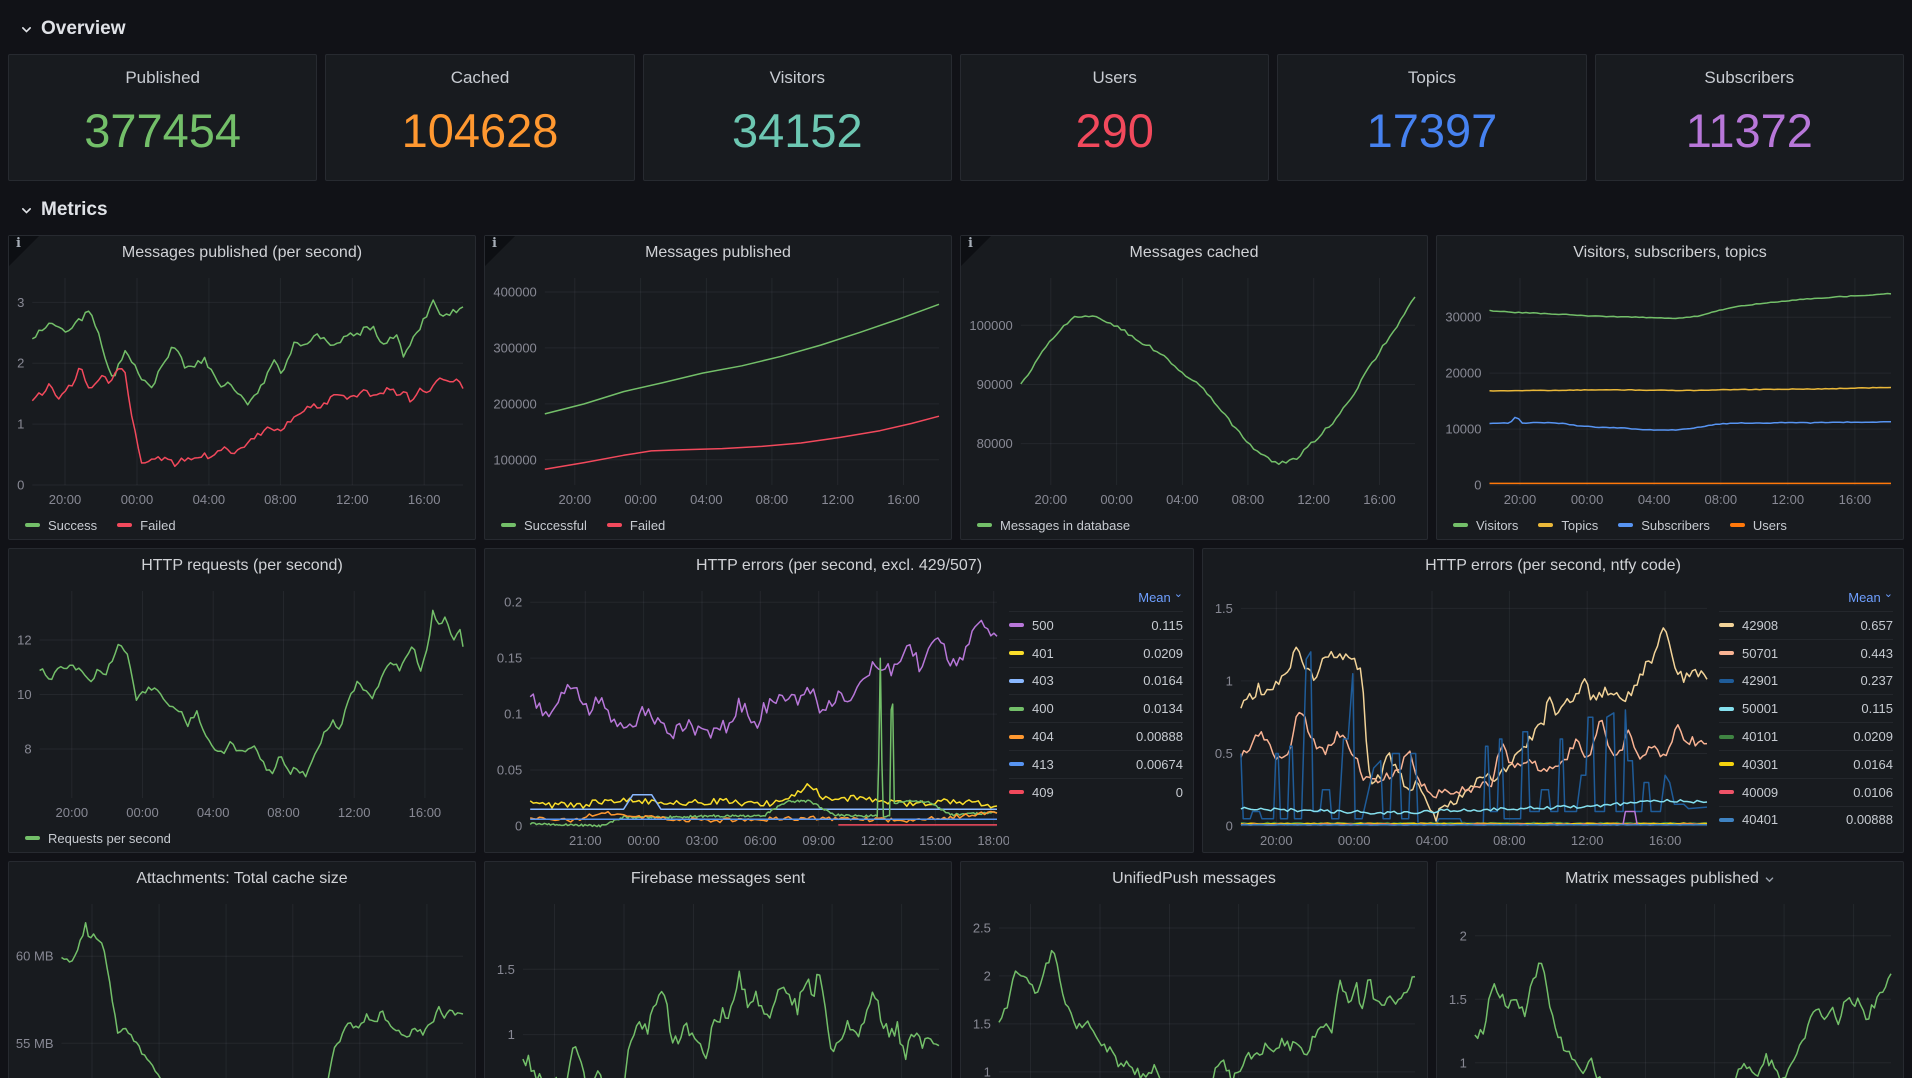 The width and height of the screenshot is (1912, 1078). What do you see at coordinates (1806, 625) in the screenshot?
I see `legend-table-row: 42908 0.657` at bounding box center [1806, 625].